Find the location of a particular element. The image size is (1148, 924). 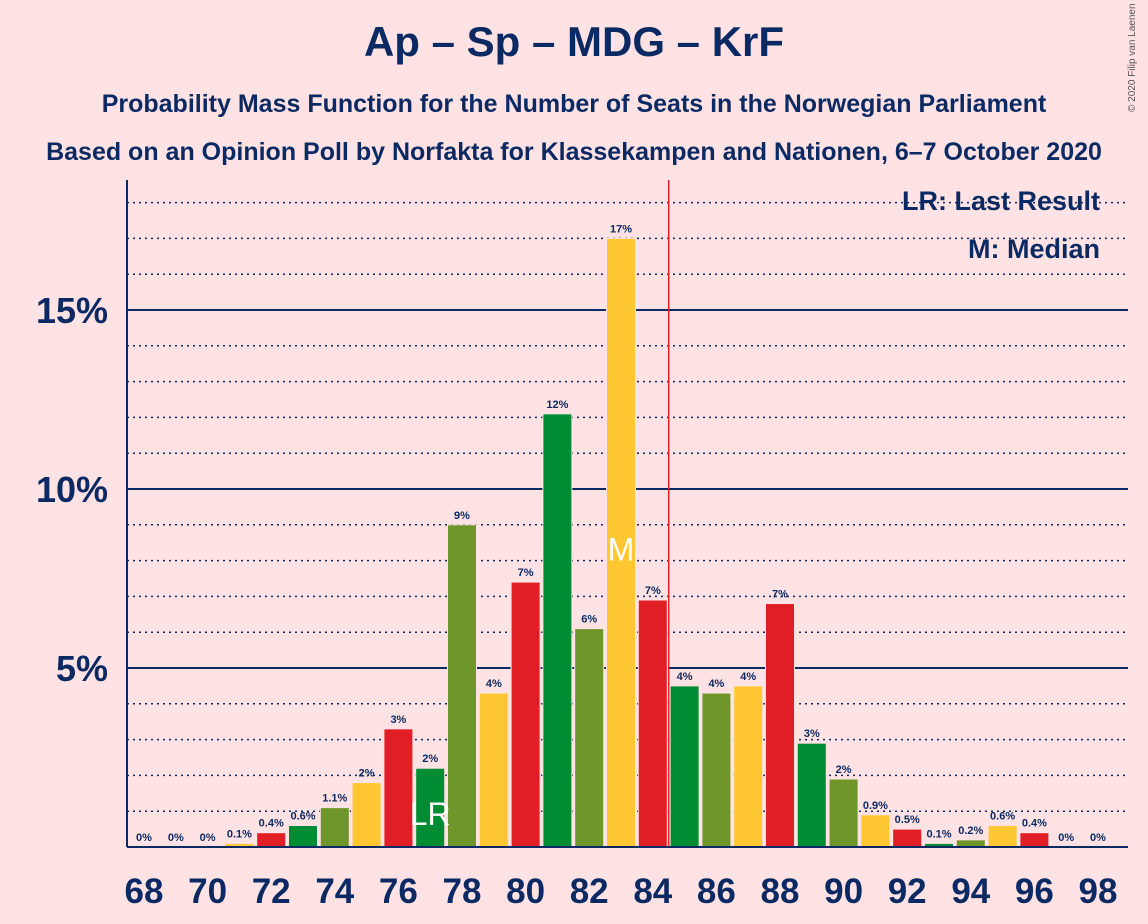

legend-last-result: LR: Last Result is located at coordinates (1001, 201).